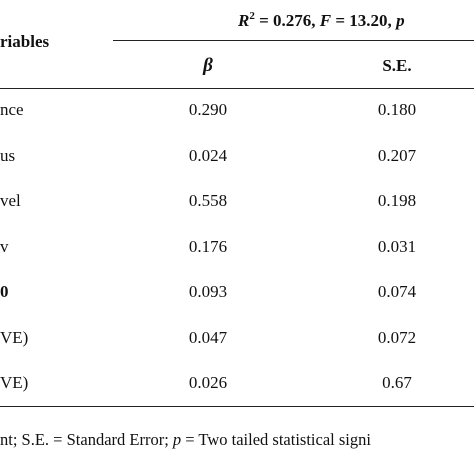 This screenshot has width=474, height=474. What do you see at coordinates (208, 65) in the screenshot?
I see `beta-header: β` at bounding box center [208, 65].